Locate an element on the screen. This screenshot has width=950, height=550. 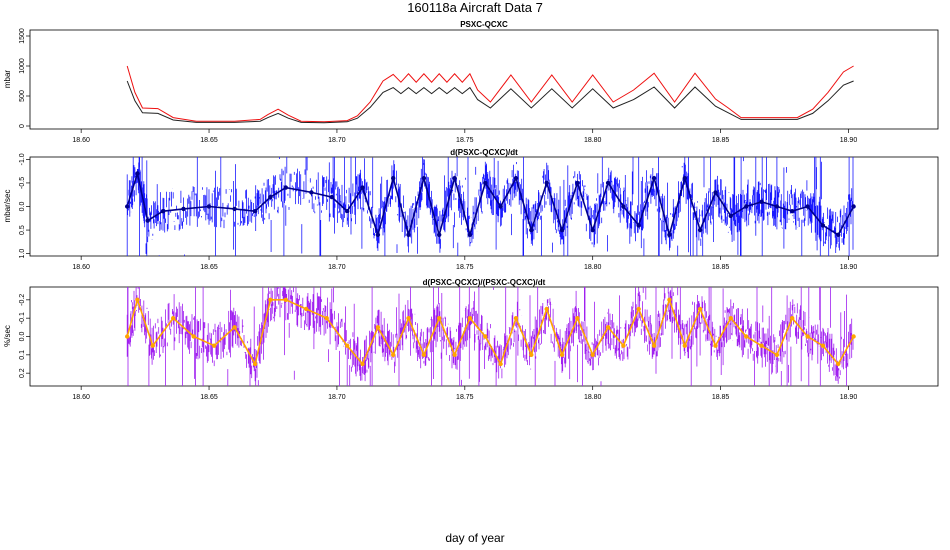
y-tick-label: 0.5 is located at coordinates (22, 230).